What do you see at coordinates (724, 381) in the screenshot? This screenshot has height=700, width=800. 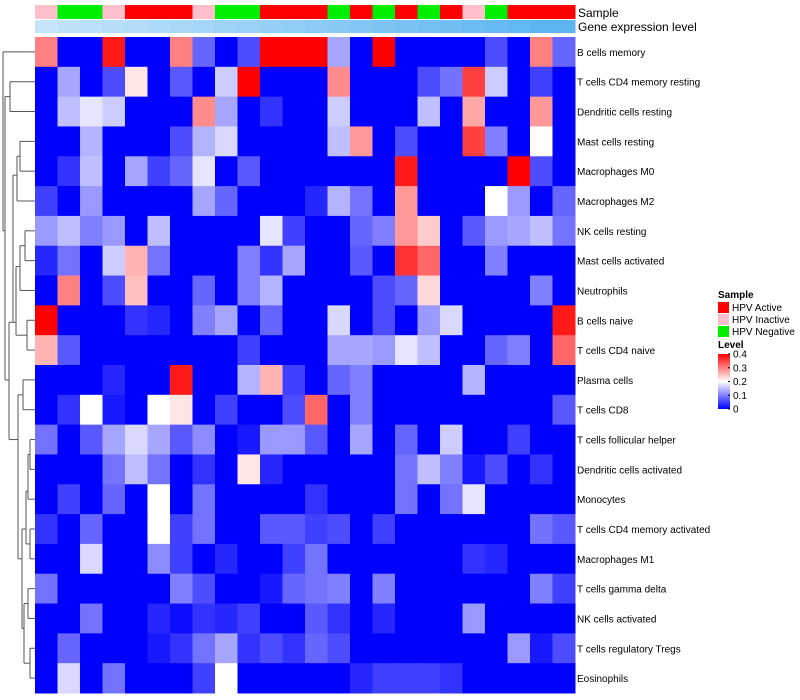 I see `level-legend-colorbar` at bounding box center [724, 381].